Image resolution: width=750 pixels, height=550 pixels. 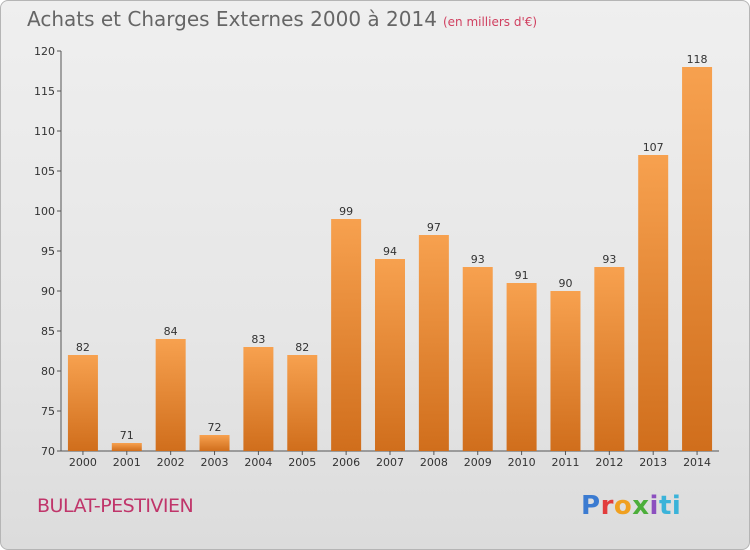 What do you see at coordinates (44, 51) in the screenshot?
I see `y-tick-label: 120` at bounding box center [44, 51].